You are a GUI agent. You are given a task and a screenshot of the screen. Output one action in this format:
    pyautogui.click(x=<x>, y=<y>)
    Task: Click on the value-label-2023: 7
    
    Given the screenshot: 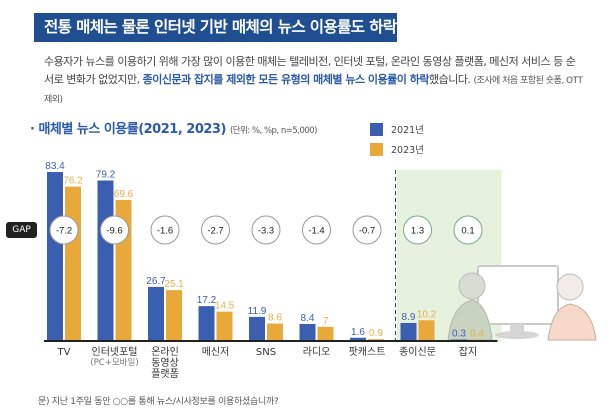 What is the action you would take?
    pyautogui.click(x=326, y=321)
    